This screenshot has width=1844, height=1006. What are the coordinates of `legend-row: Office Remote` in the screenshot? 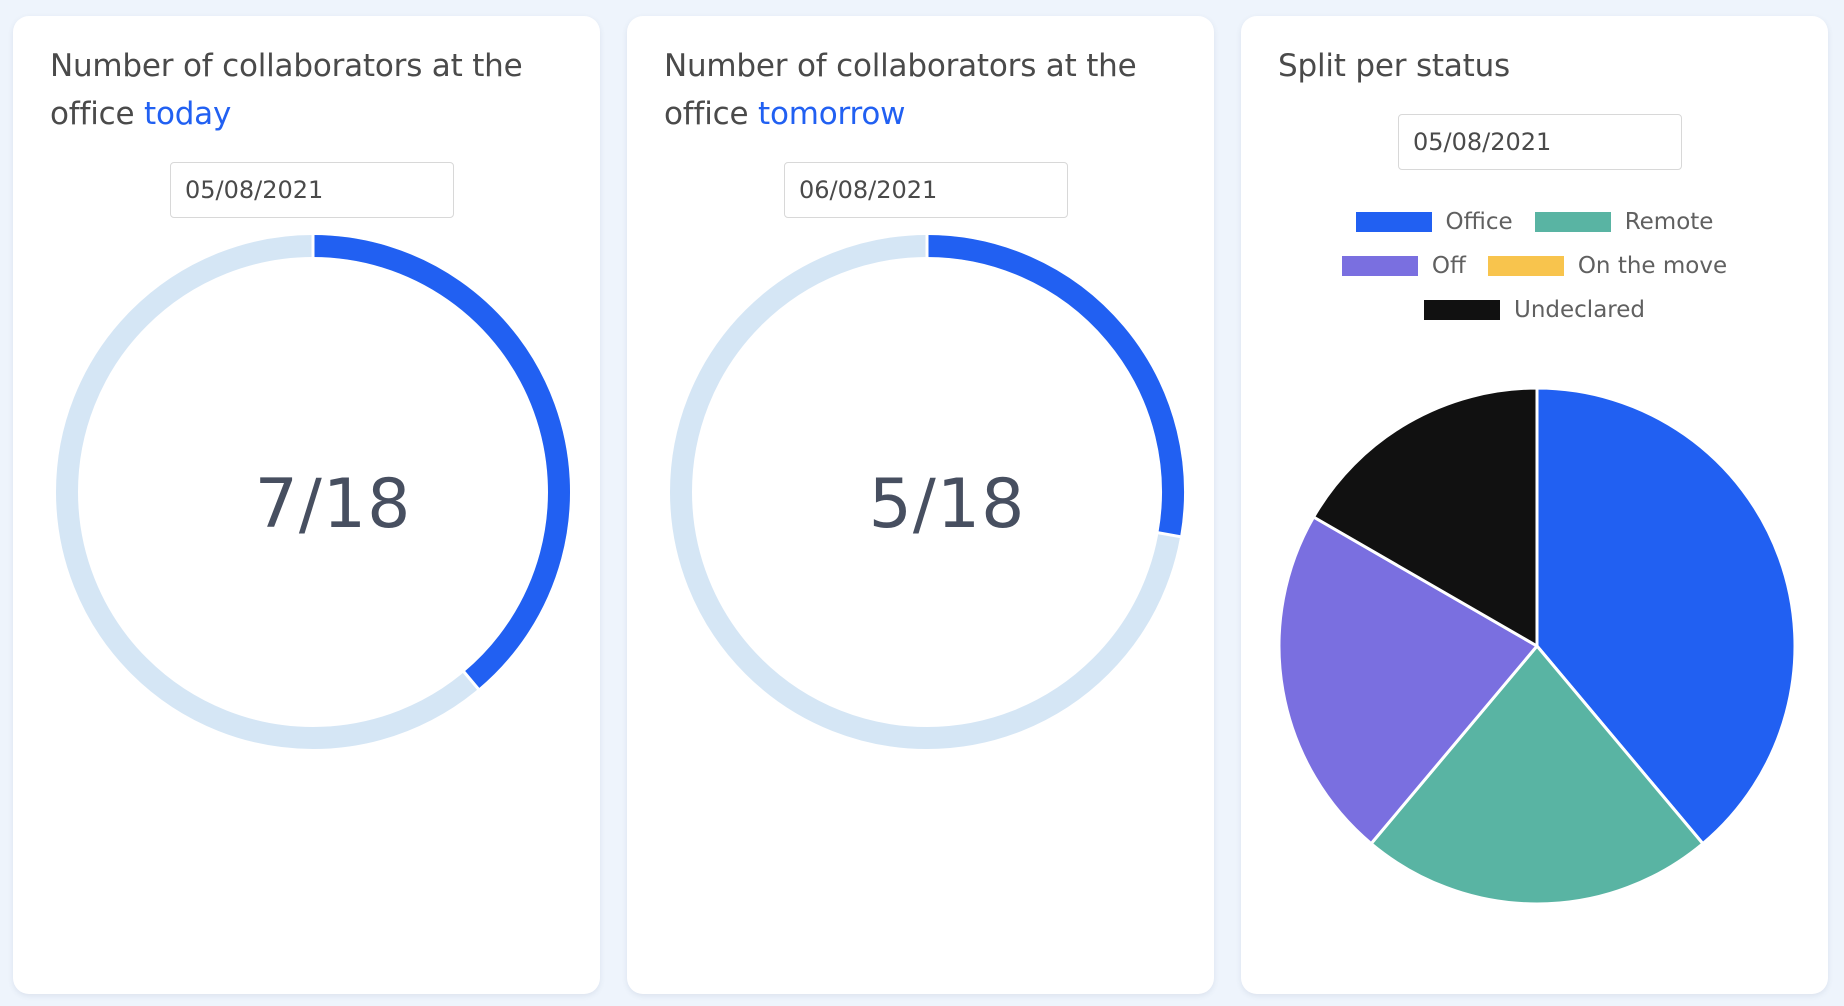 It's located at (1534, 222).